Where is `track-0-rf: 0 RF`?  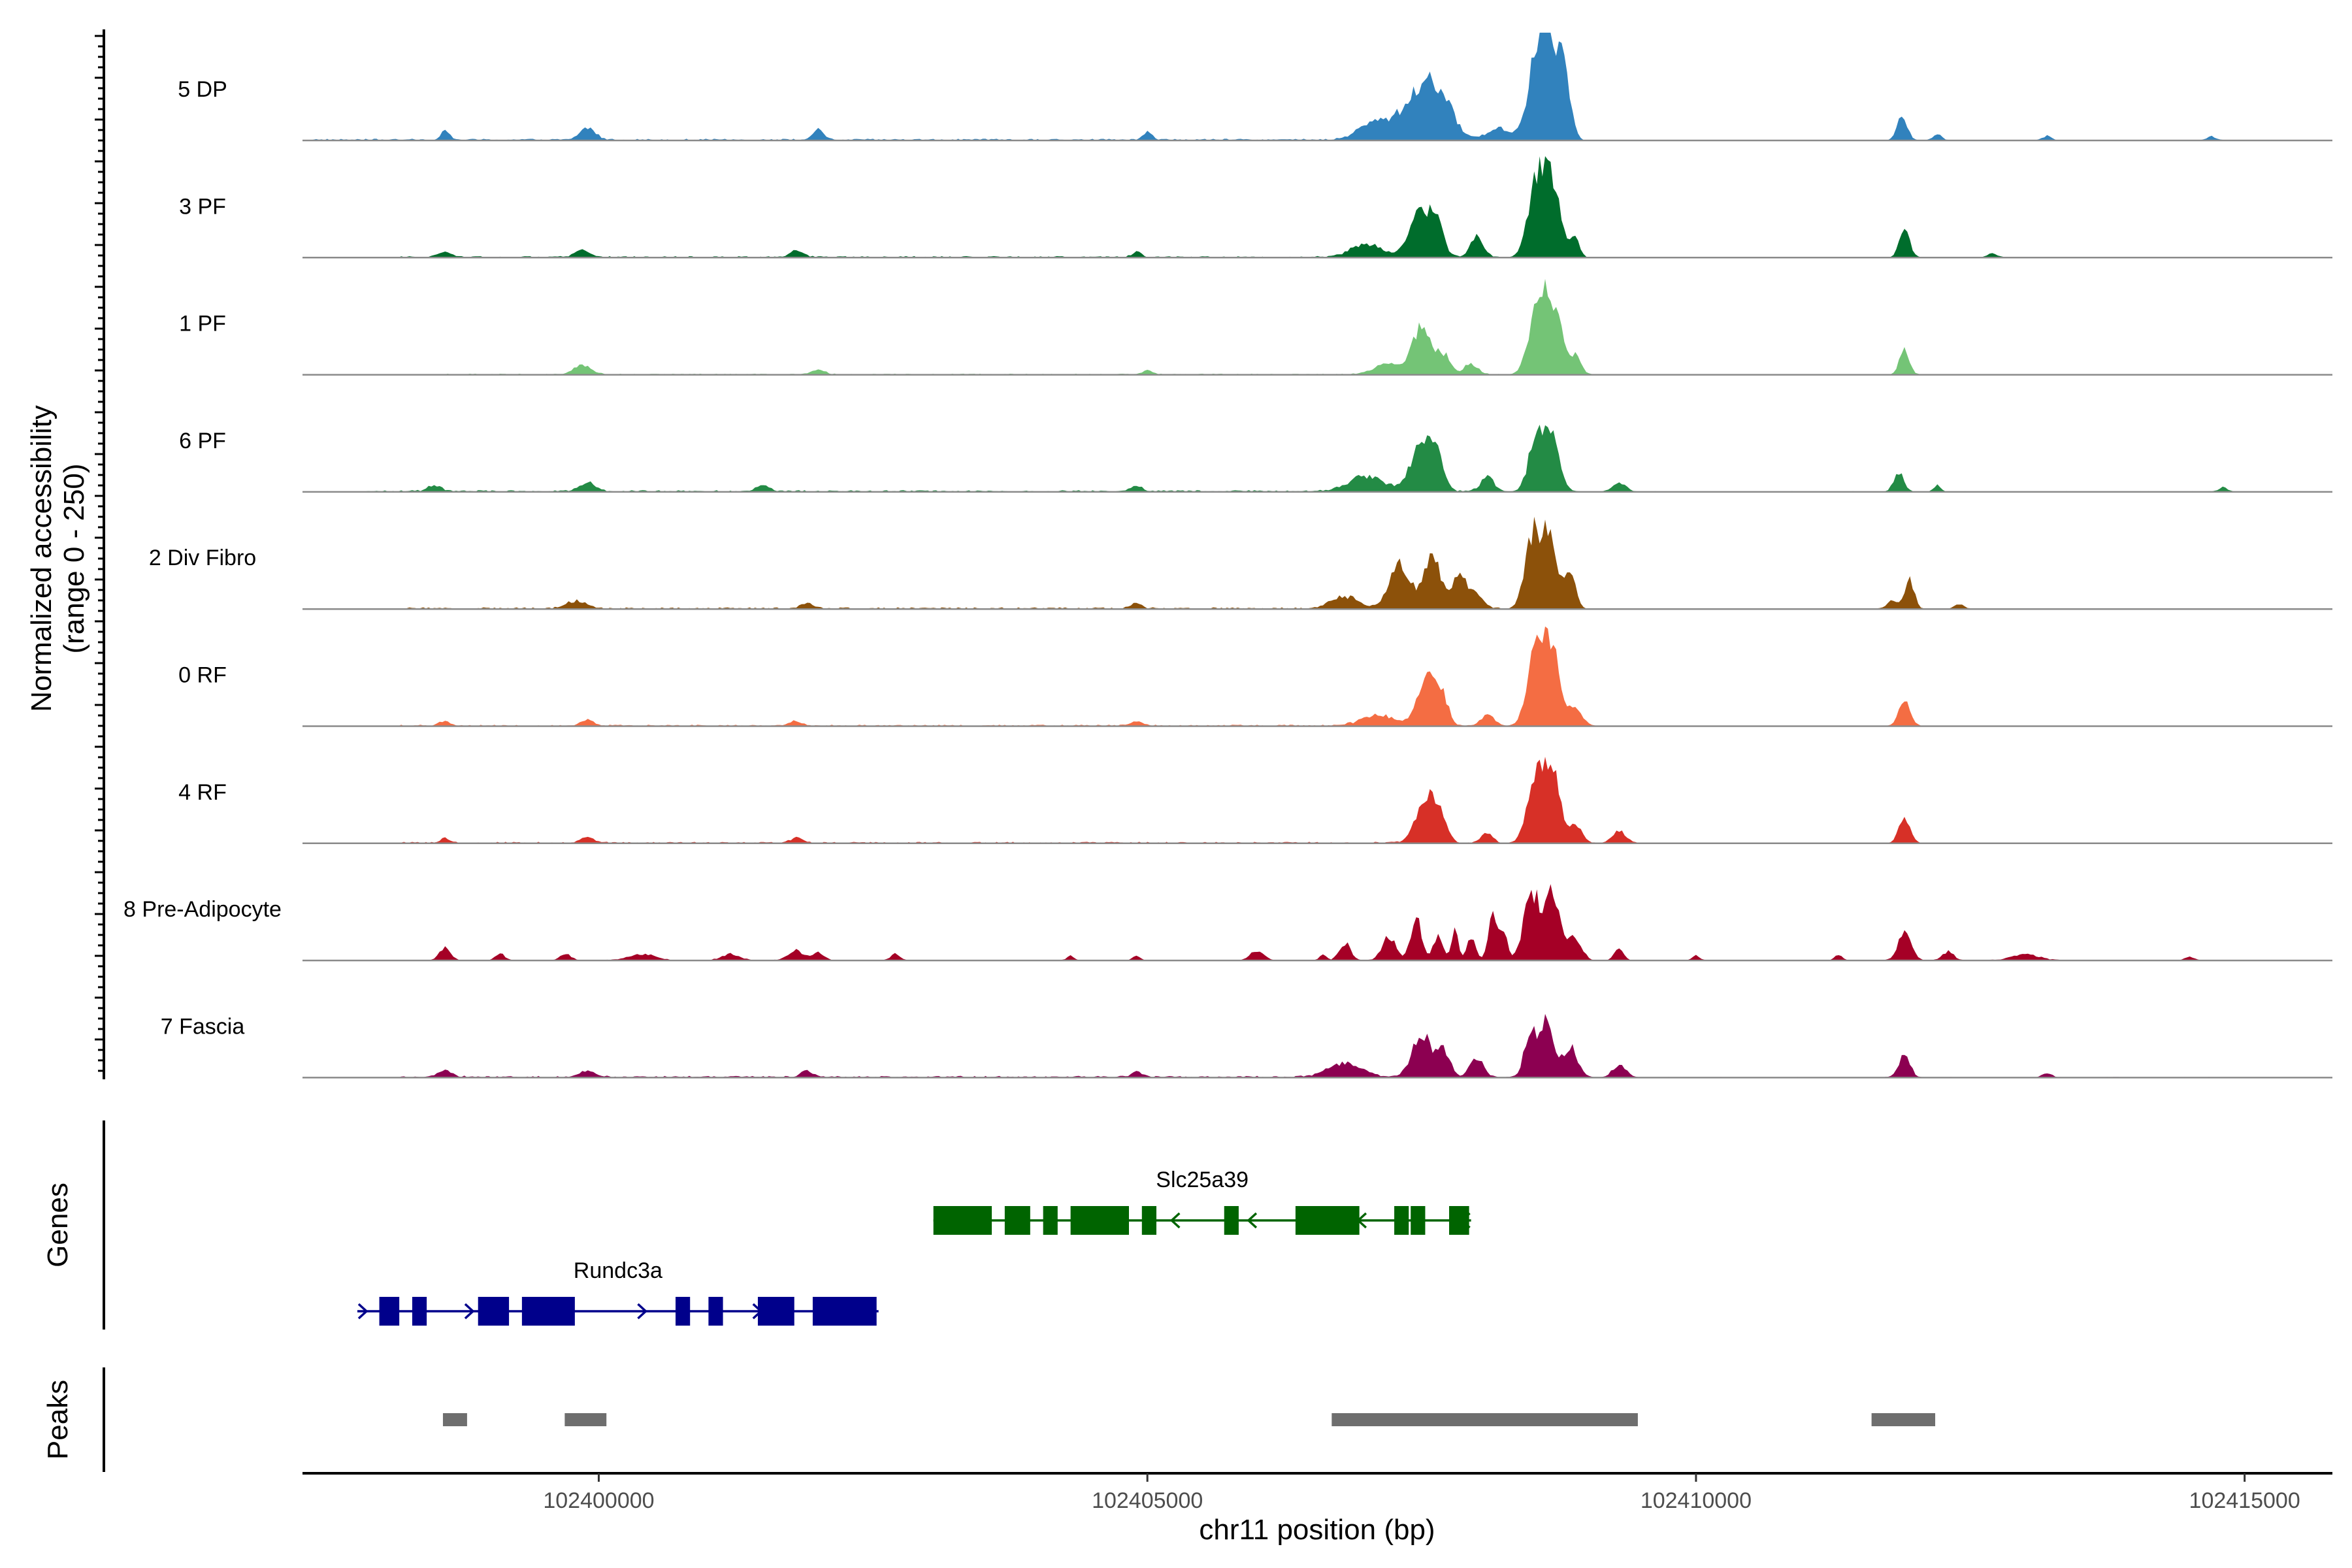 track-0-rf: 0 RF is located at coordinates (1255, 676).